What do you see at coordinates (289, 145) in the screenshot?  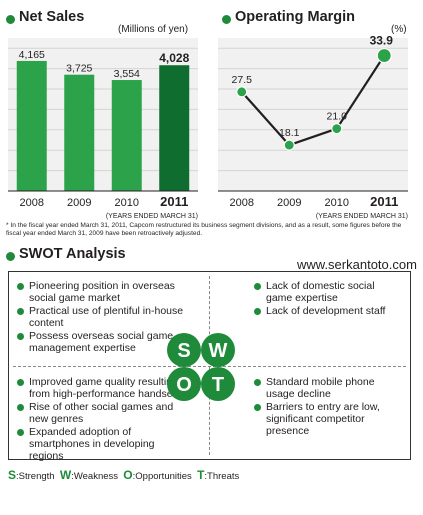 I see `point-2009` at bounding box center [289, 145].